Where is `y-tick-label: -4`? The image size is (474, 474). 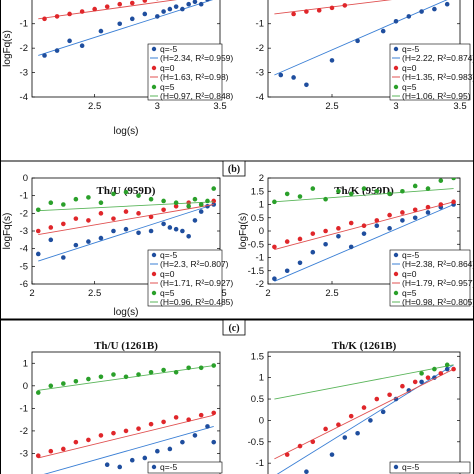
y-tick-label: -4 is located at coordinates (260, 97).